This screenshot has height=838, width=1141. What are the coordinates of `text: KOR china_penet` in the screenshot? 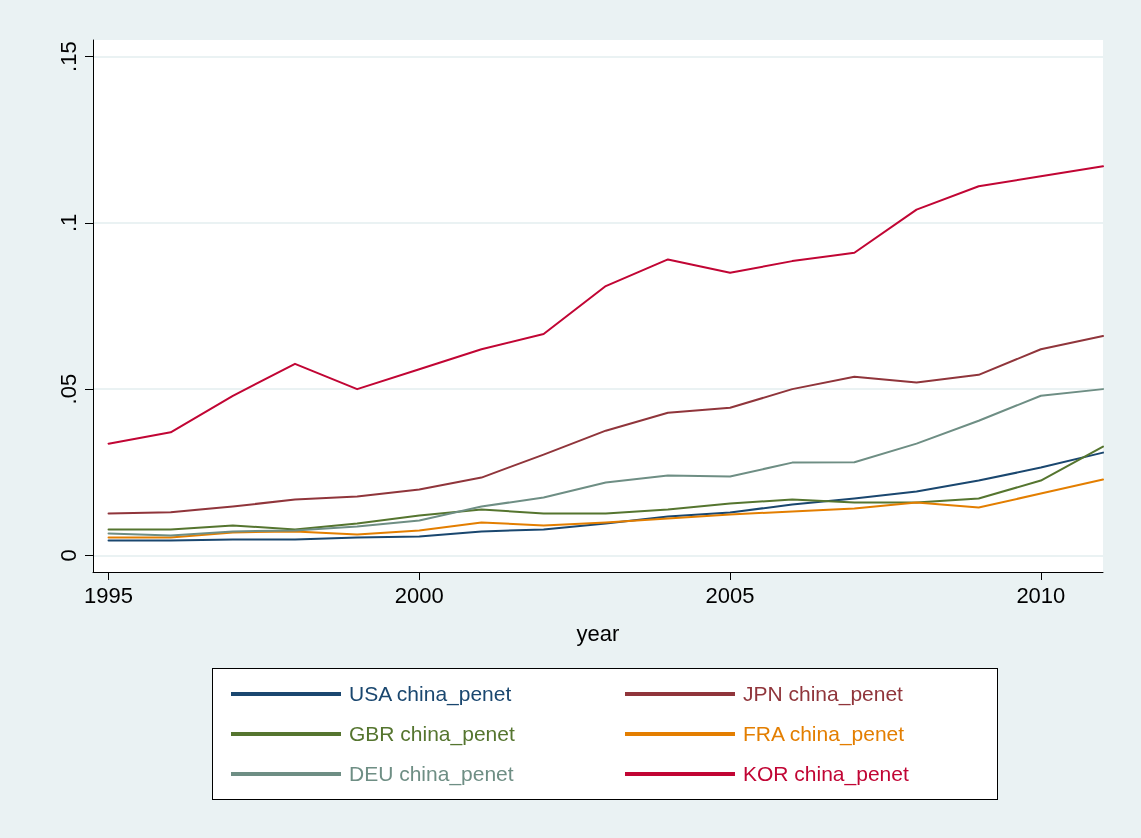 It's located at (826, 774).